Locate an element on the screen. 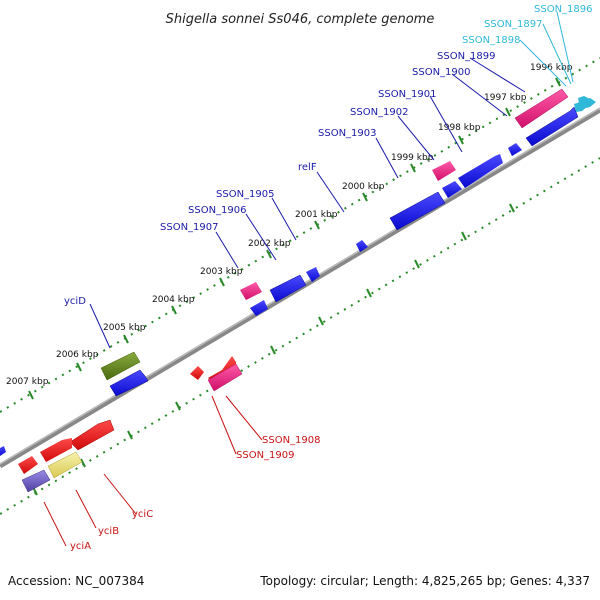 Image resolution: width=600 pixels, height=600 pixels. gene-label-ycid: yciD is located at coordinates (75, 301).